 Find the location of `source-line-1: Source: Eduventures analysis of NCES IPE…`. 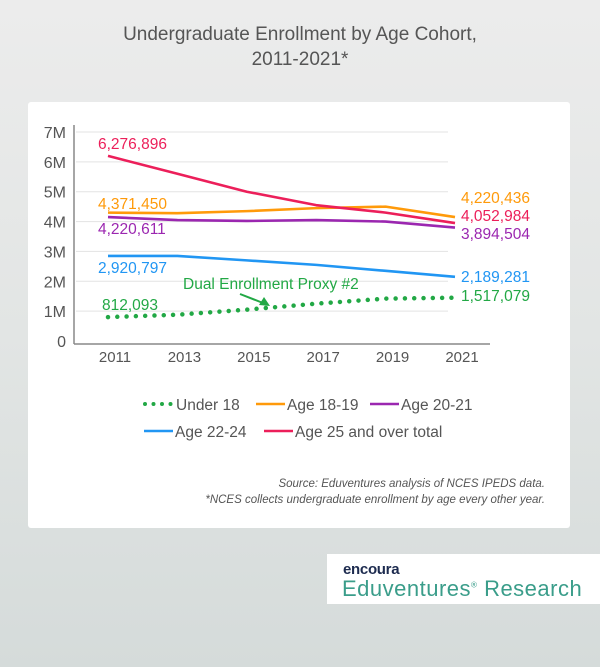

source-line-1: Source: Eduventures analysis of NCES IPE… is located at coordinates (411, 484).